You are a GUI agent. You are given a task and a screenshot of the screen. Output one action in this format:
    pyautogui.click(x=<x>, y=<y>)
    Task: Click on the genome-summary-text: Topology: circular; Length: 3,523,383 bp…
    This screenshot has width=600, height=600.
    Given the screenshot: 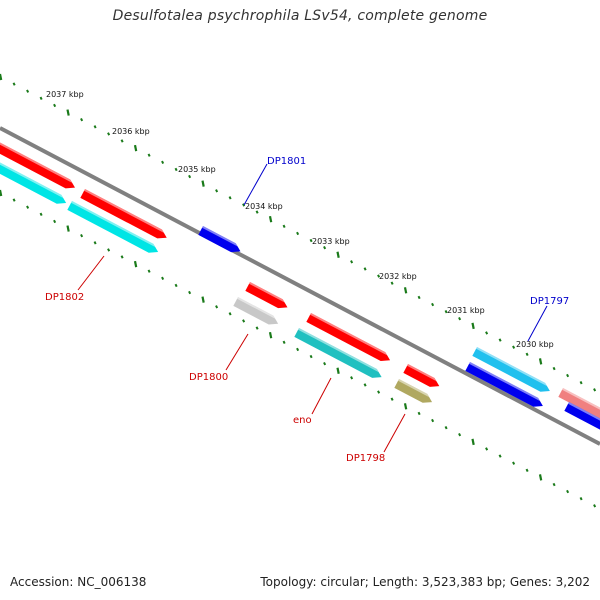 What is the action you would take?
    pyautogui.click(x=425, y=582)
    